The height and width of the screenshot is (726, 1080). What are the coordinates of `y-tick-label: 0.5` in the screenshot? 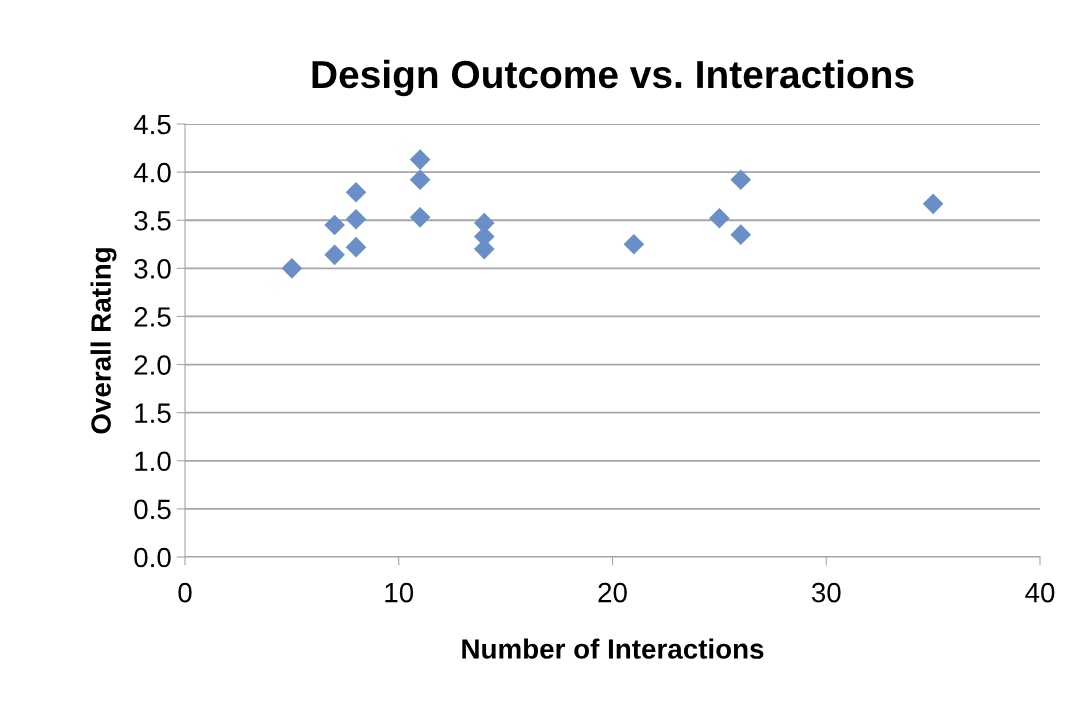 It's located at (152, 509).